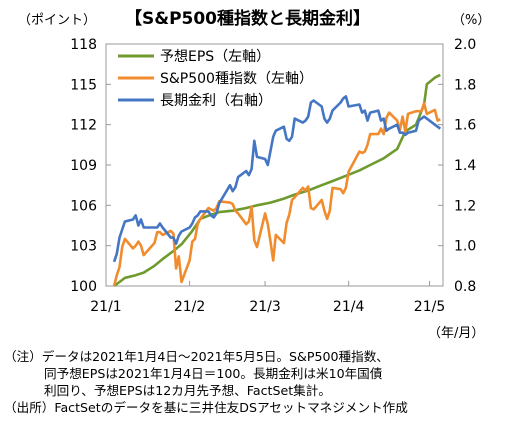 The image size is (509, 443). Describe the element at coordinates (456, 333) in the screenshot. I see `x-axis-unit: （年/月）` at that location.